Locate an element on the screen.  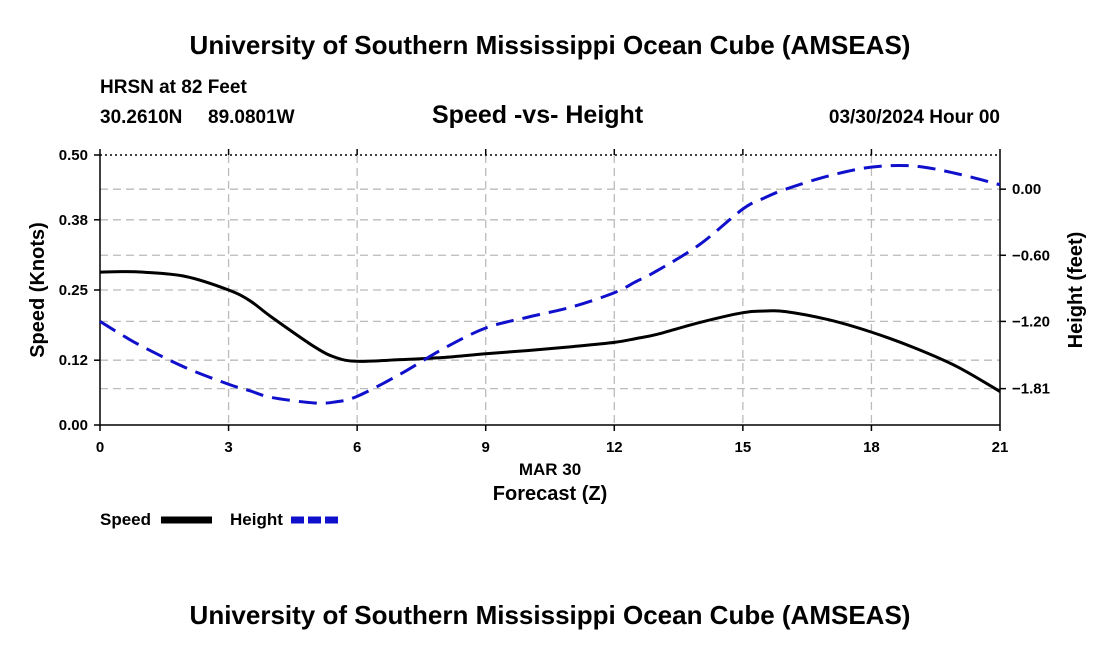
station-latitude: 30.2610N is located at coordinates (141, 117).